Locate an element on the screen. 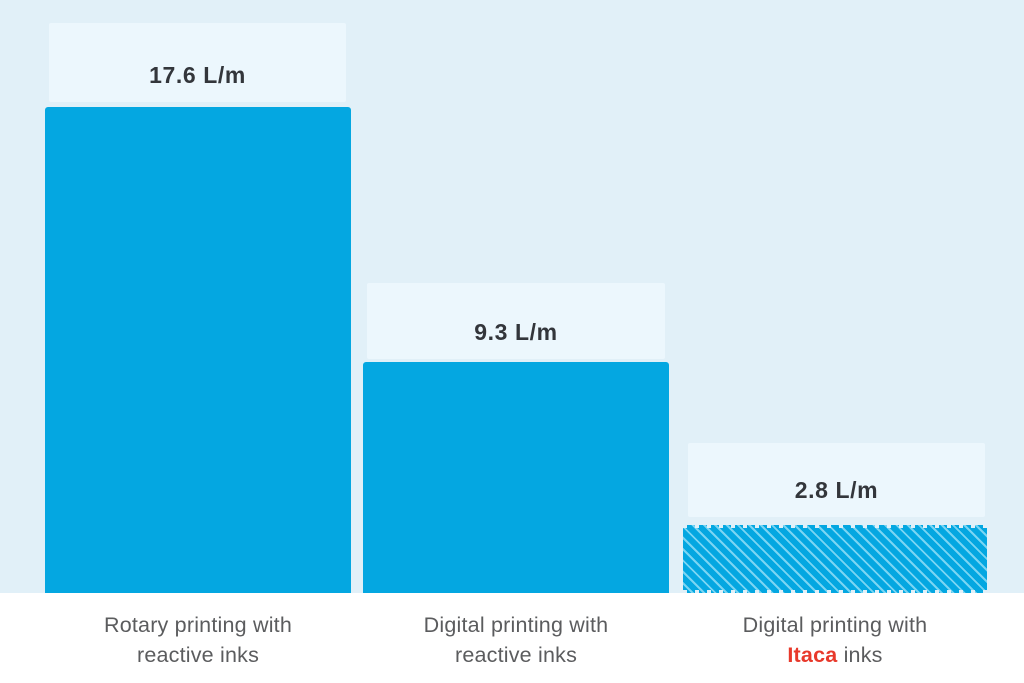  category-label-digital-reactive: Digital printing with reactive inks is located at coordinates (516, 640).